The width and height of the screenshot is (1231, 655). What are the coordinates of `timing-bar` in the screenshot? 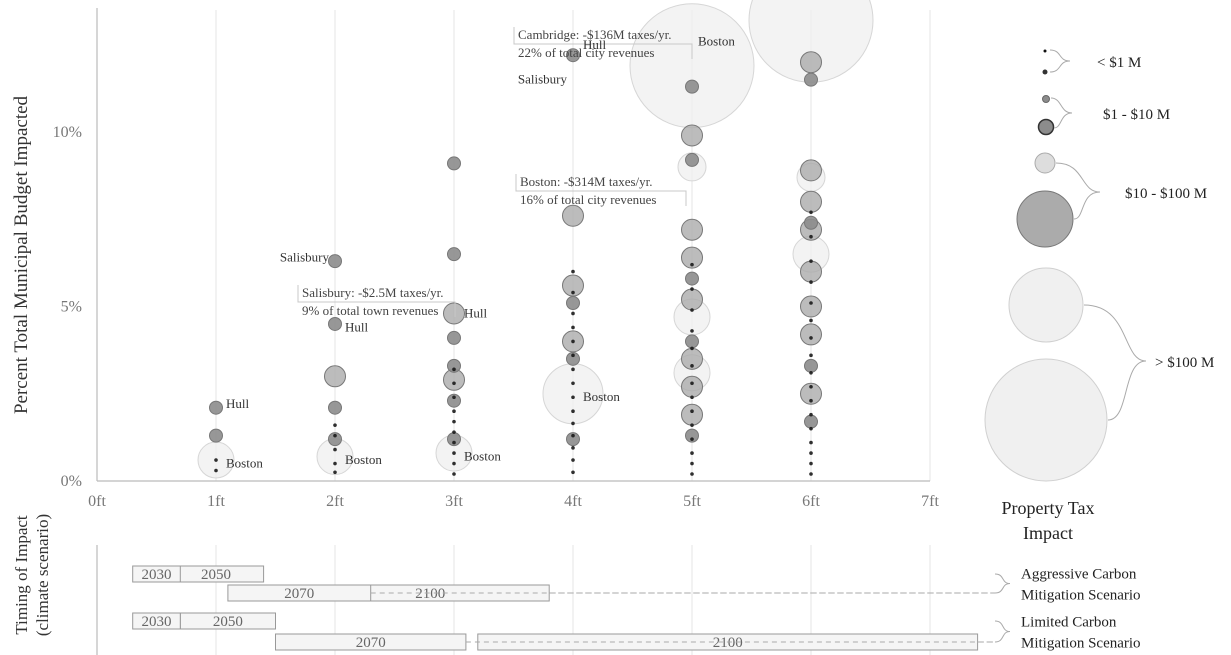 It's located at (156, 621).